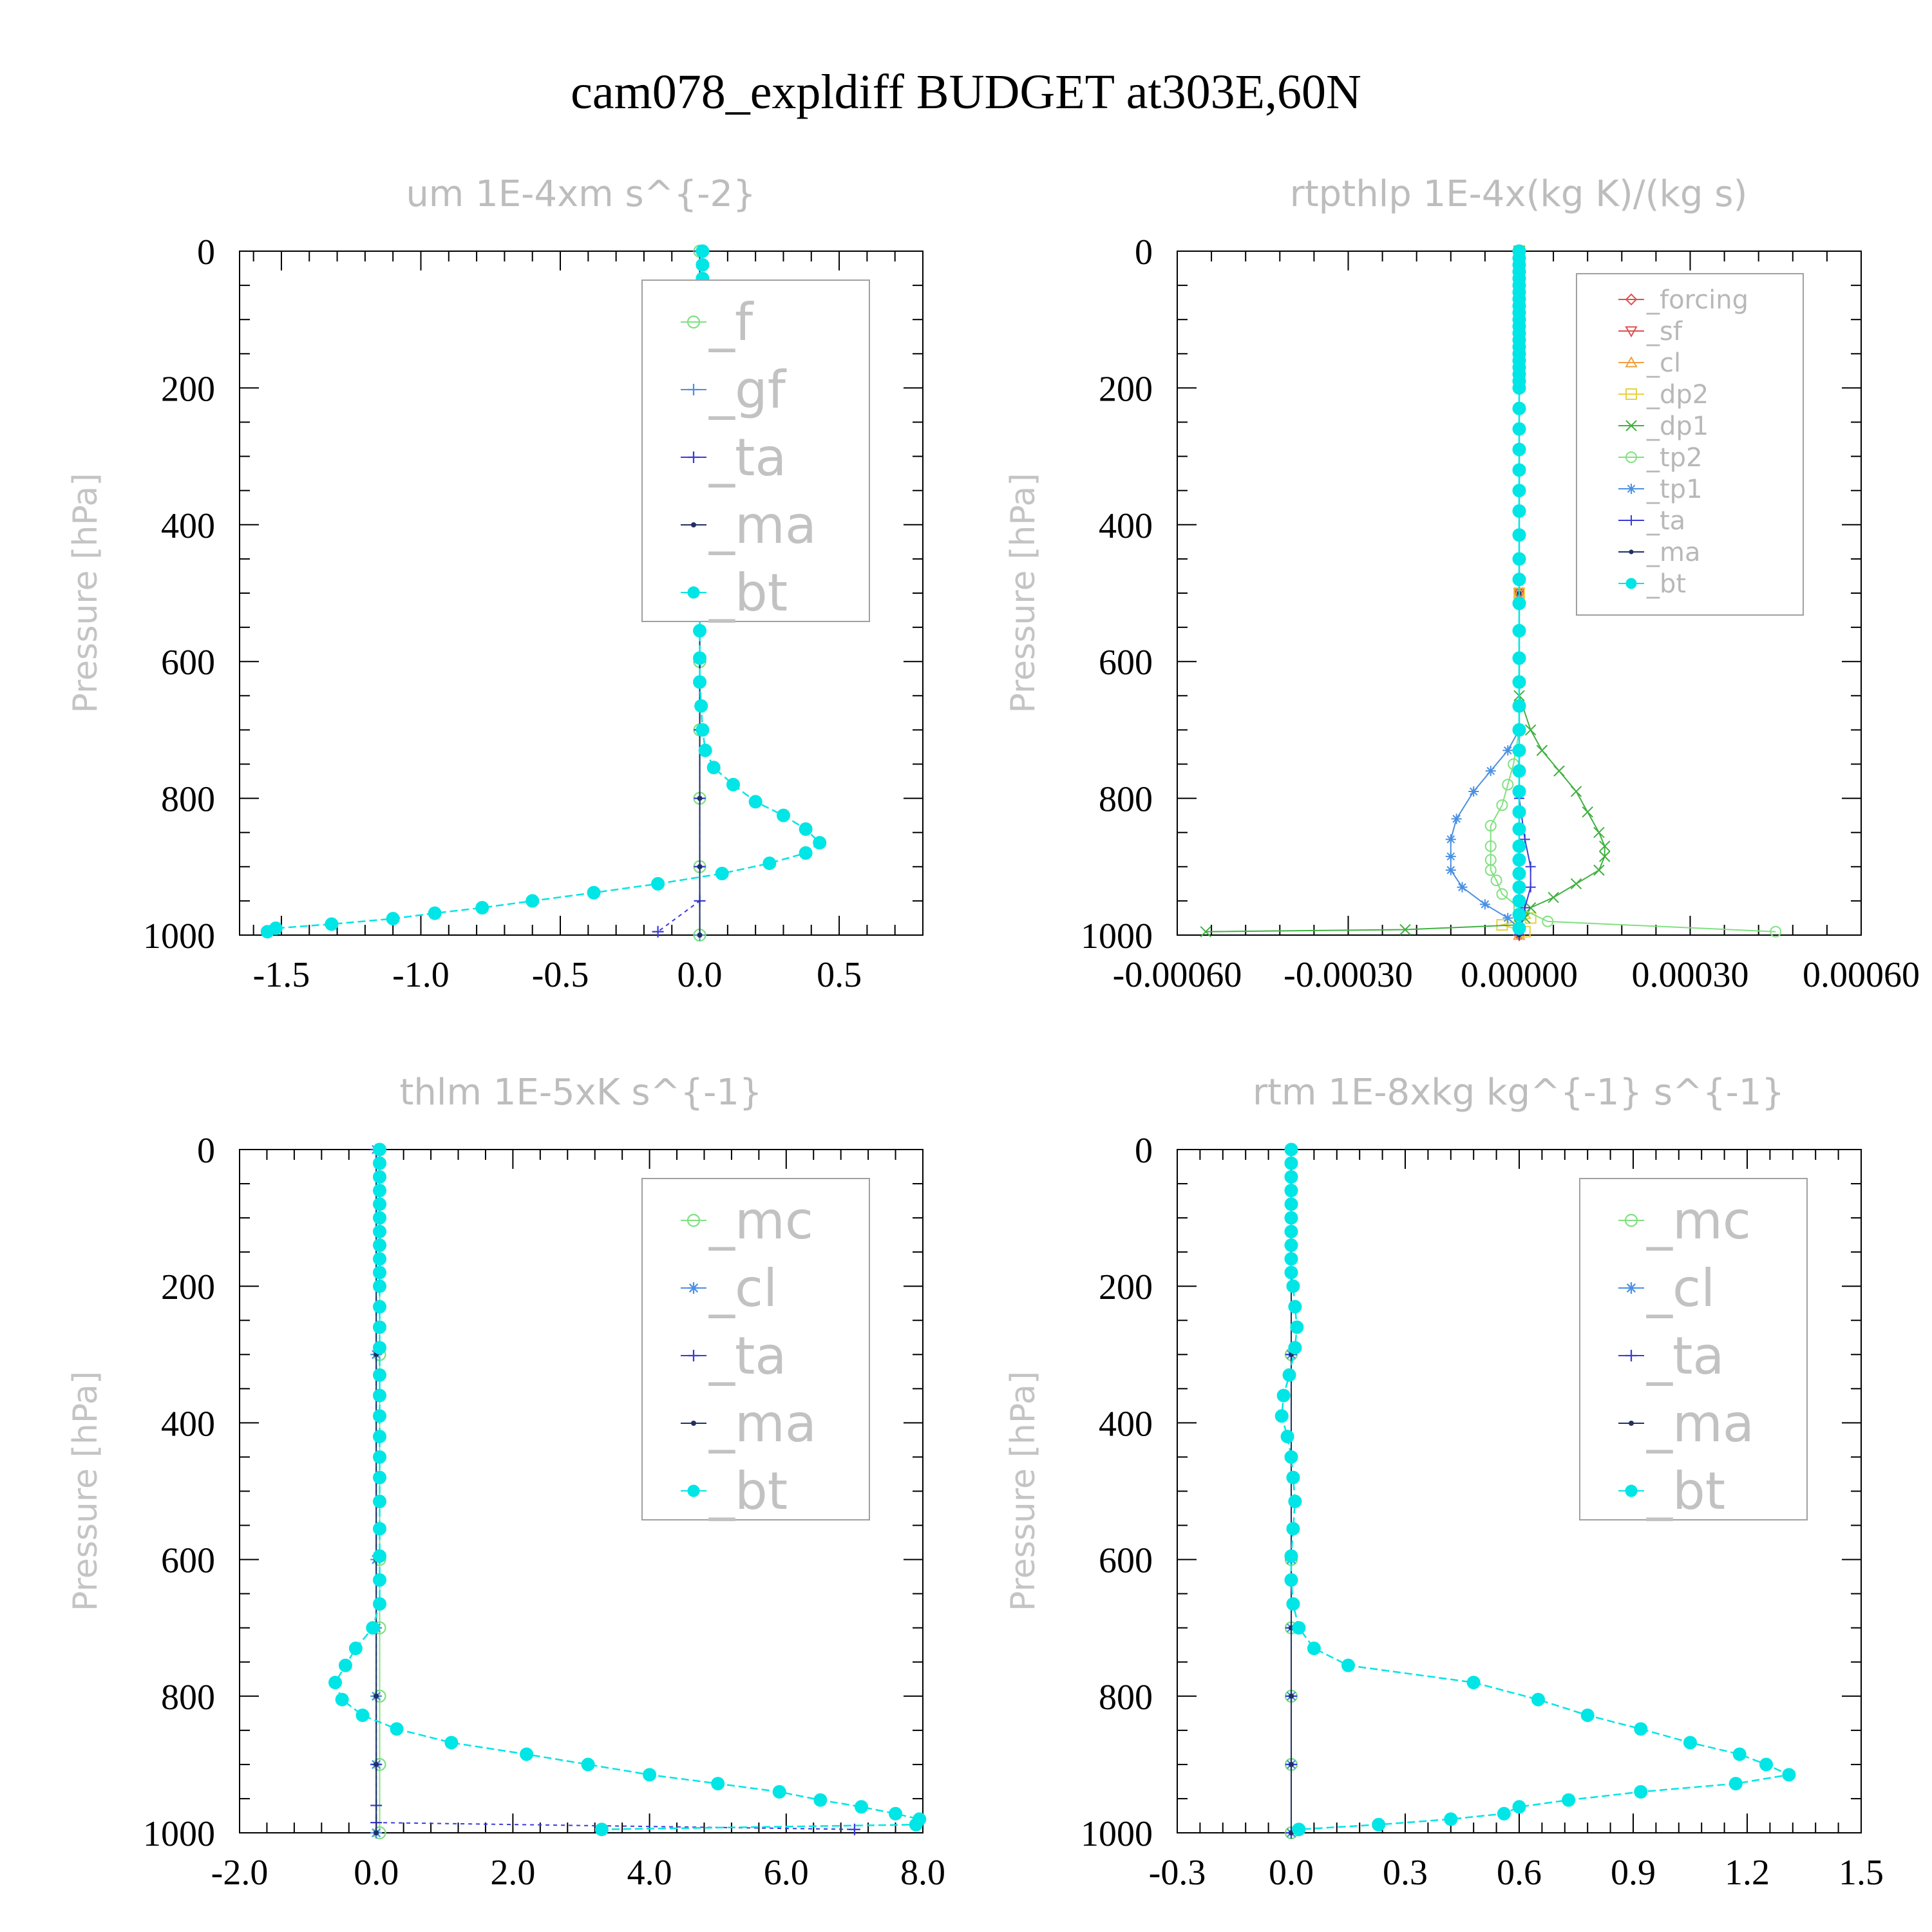 The image size is (1932, 1932). What do you see at coordinates (748, 390) in the screenshot?
I see `legend-label: _gf` at bounding box center [748, 390].